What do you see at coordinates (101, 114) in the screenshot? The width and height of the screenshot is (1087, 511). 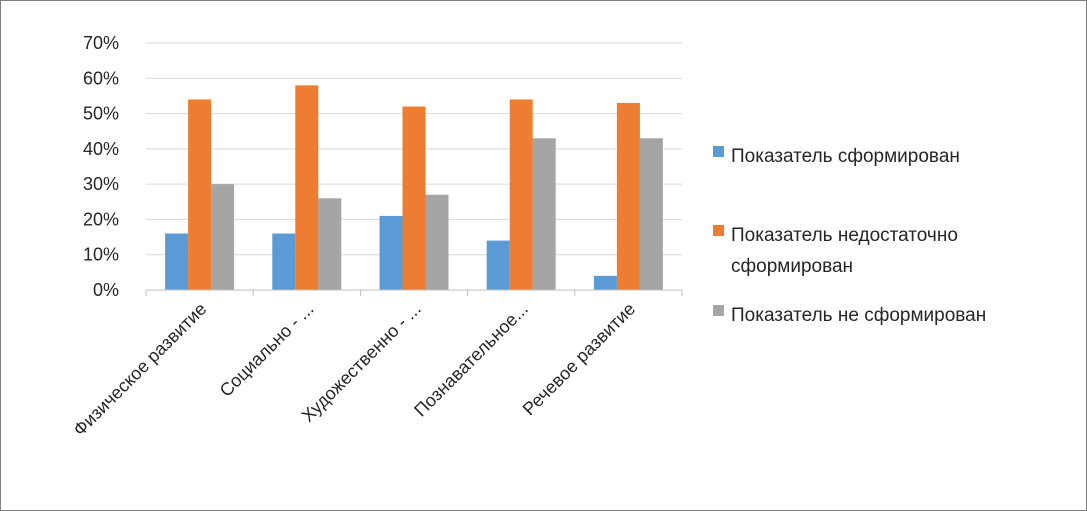 I see `y-tick-label: 50%` at bounding box center [101, 114].